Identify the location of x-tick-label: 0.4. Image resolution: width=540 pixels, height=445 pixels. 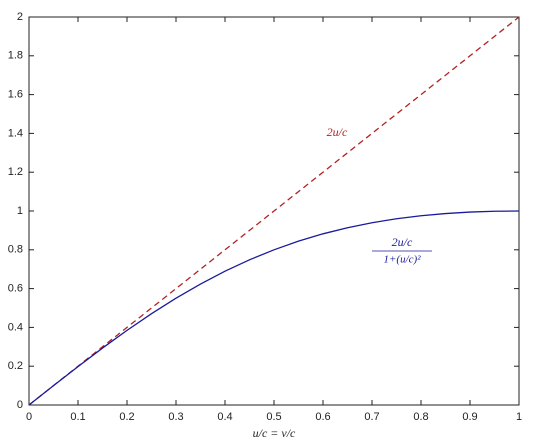
(224, 417).